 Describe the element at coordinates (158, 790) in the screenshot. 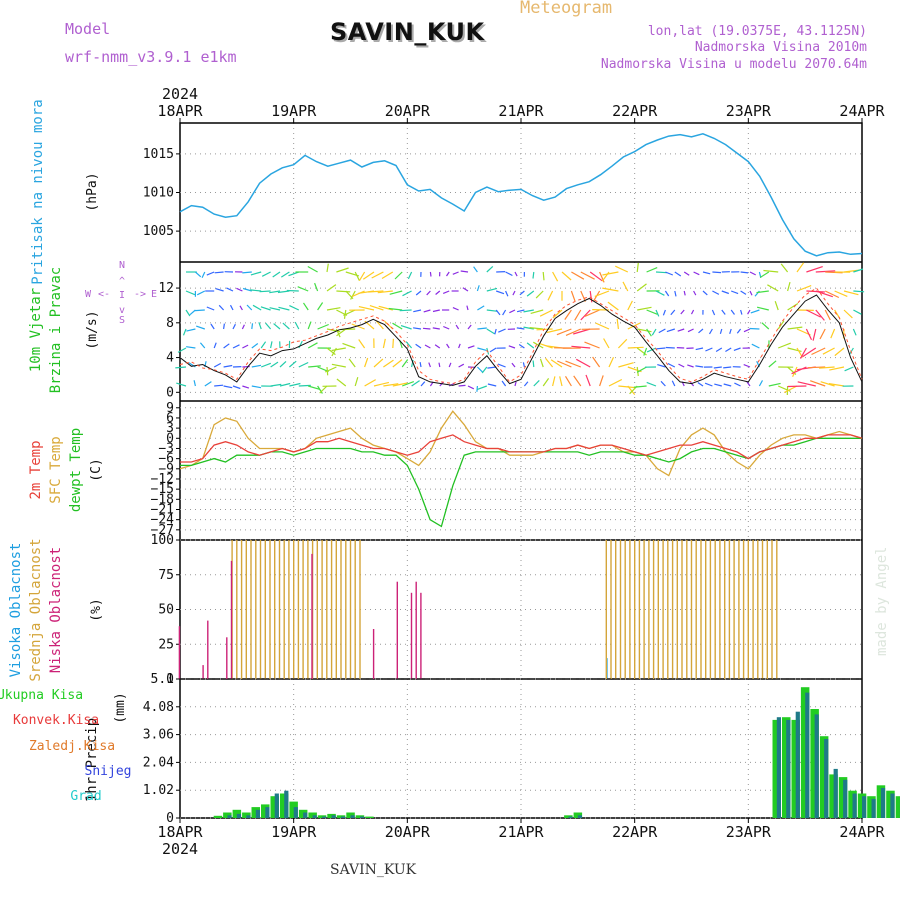

I see `precip-y-tick-label: 1.02` at that location.